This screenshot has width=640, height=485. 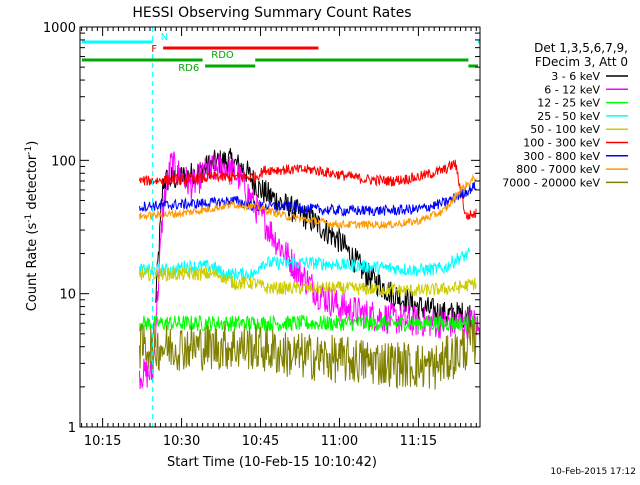 I want to click on y-tick-label-0: 1, so click(x=72, y=428).